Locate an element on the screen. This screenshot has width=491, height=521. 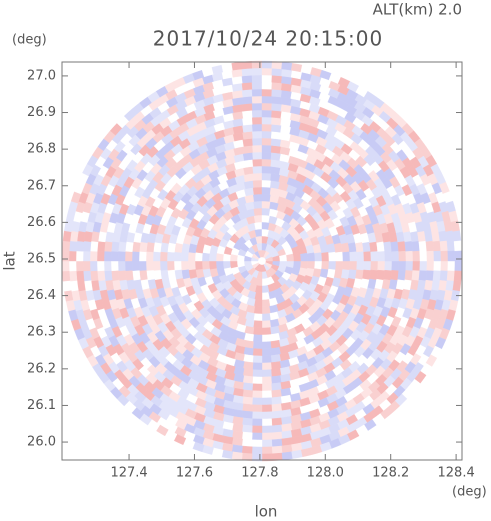
x-tick-label: 128.4 is located at coordinates (456, 473).